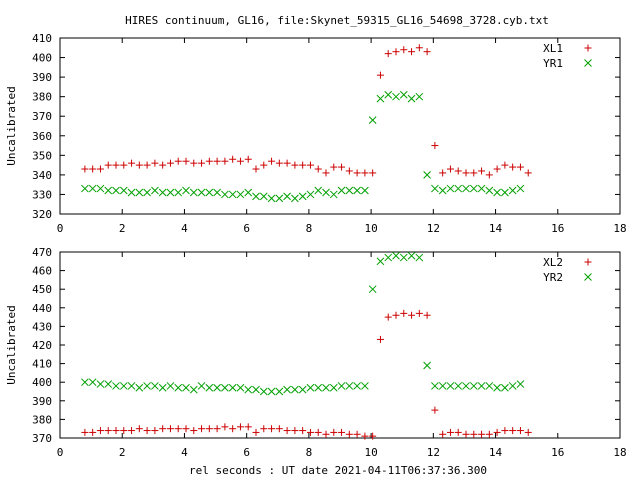 The height and width of the screenshot is (480, 640). What do you see at coordinates (309, 452) in the screenshot?
I see `x-tick-label: 8` at bounding box center [309, 452].